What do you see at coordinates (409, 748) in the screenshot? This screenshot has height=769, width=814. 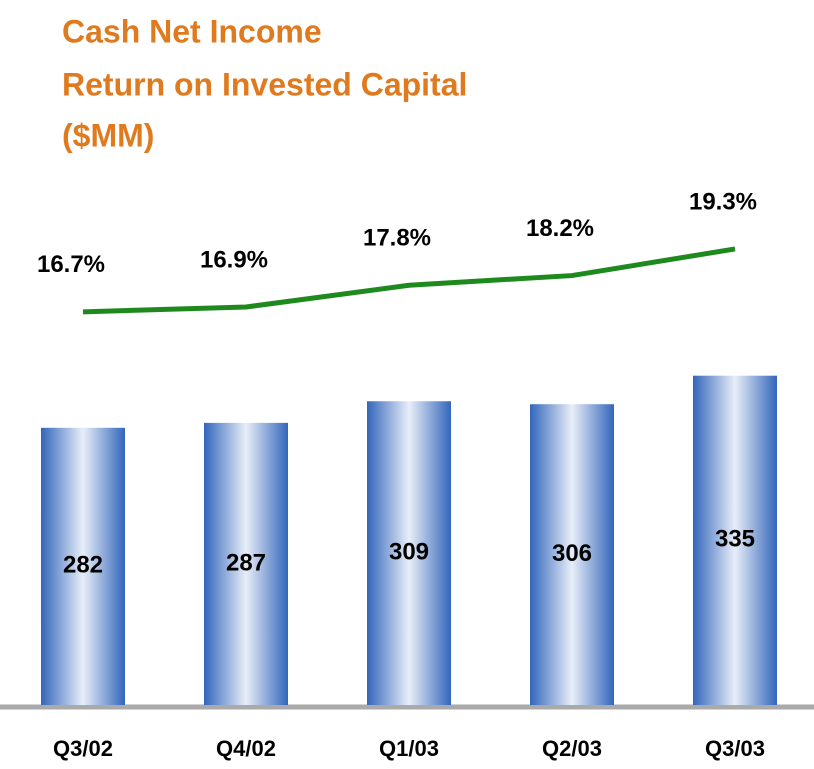 I see `x-tick-label: Q1/03` at bounding box center [409, 748].